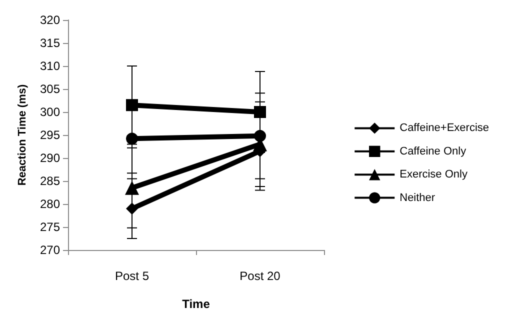 Image resolution: width=507 pixels, height=326 pixels. Describe the element at coordinates (196, 304) in the screenshot. I see `x-axis-title: Time` at that location.